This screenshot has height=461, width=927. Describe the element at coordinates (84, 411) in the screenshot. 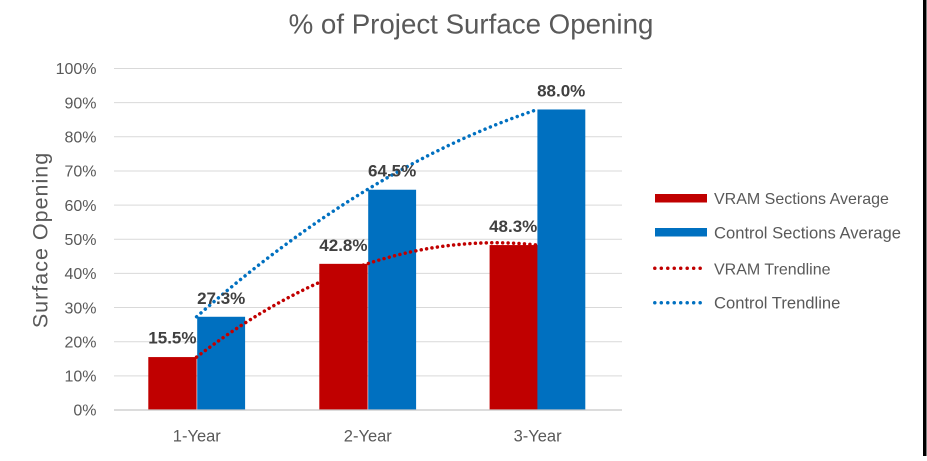

I see `svg-text: 0%` at that location.